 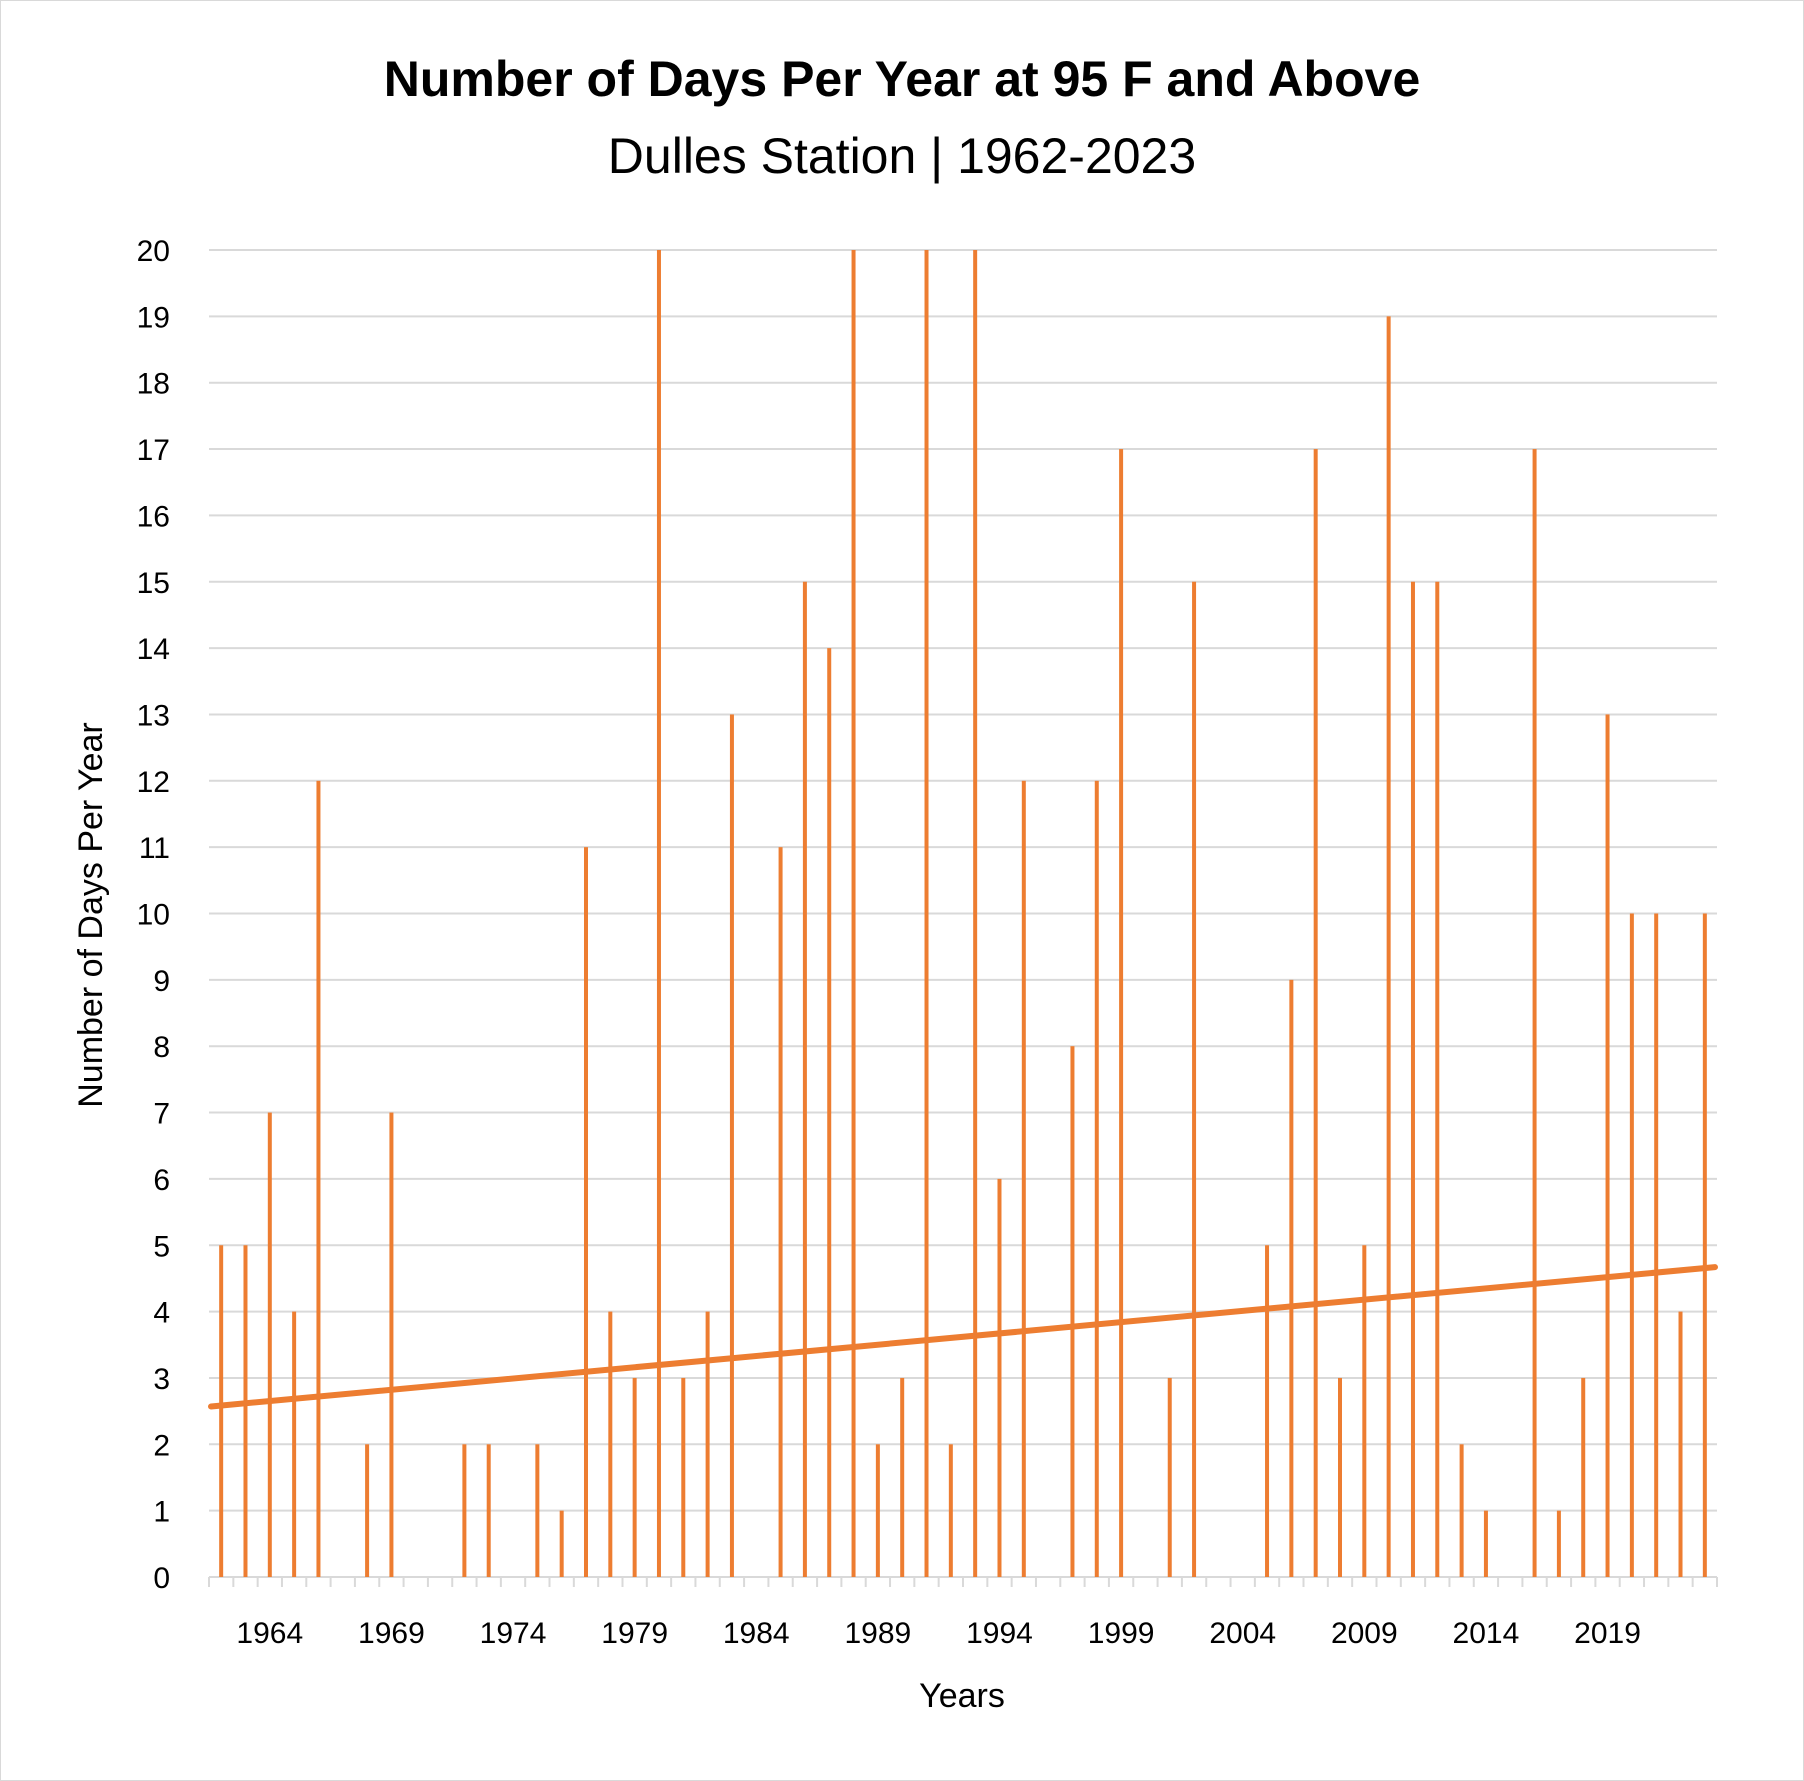 What do you see at coordinates (1461, 1510) in the screenshot?
I see `bar-2013` at bounding box center [1461, 1510].